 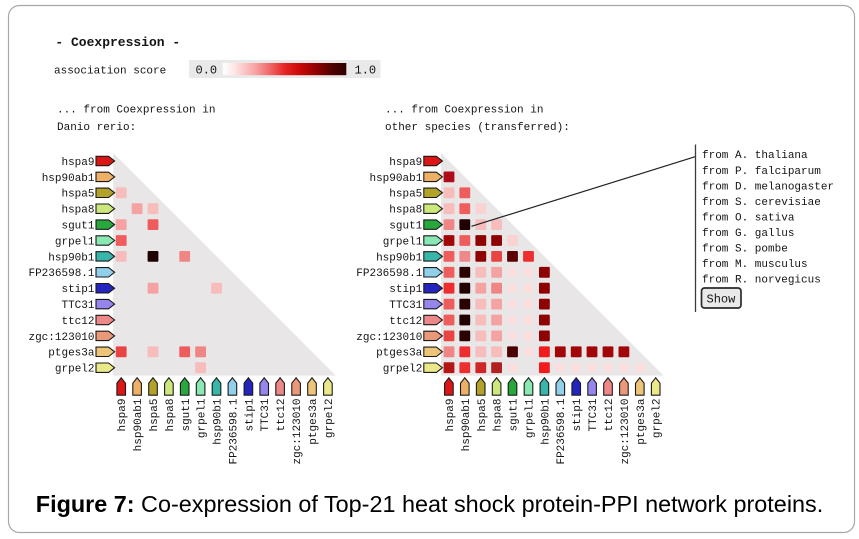 I want to click on svg-text: from M. musculus, so click(x=755, y=265).